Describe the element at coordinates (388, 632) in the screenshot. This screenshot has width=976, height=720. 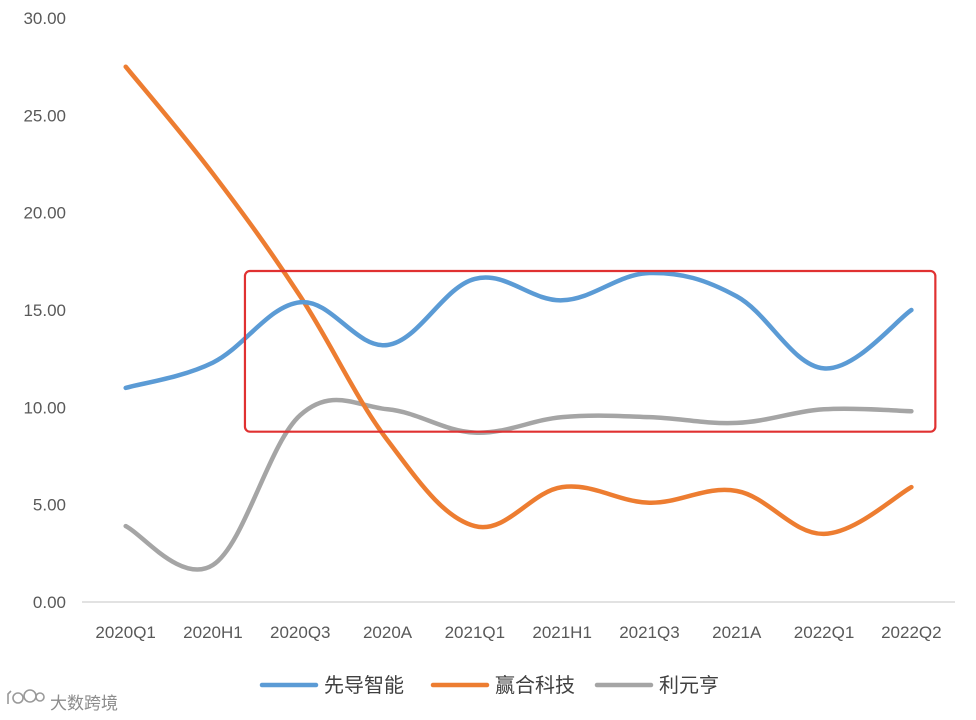
I see `x-tick-label: 2020A` at that location.